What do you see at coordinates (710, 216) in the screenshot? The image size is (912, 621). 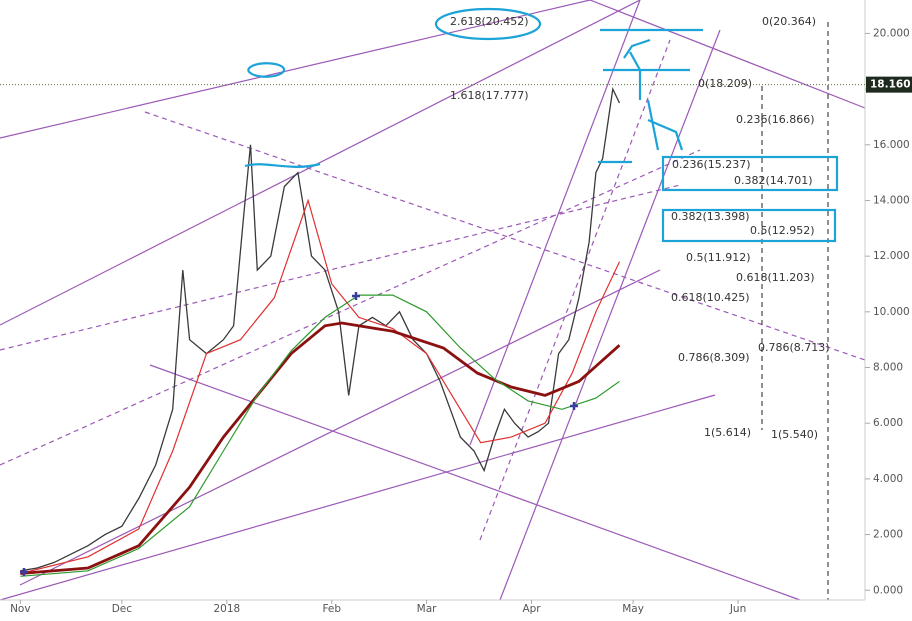 I see `fib-label: 0.382(13.398)` at bounding box center [710, 216].